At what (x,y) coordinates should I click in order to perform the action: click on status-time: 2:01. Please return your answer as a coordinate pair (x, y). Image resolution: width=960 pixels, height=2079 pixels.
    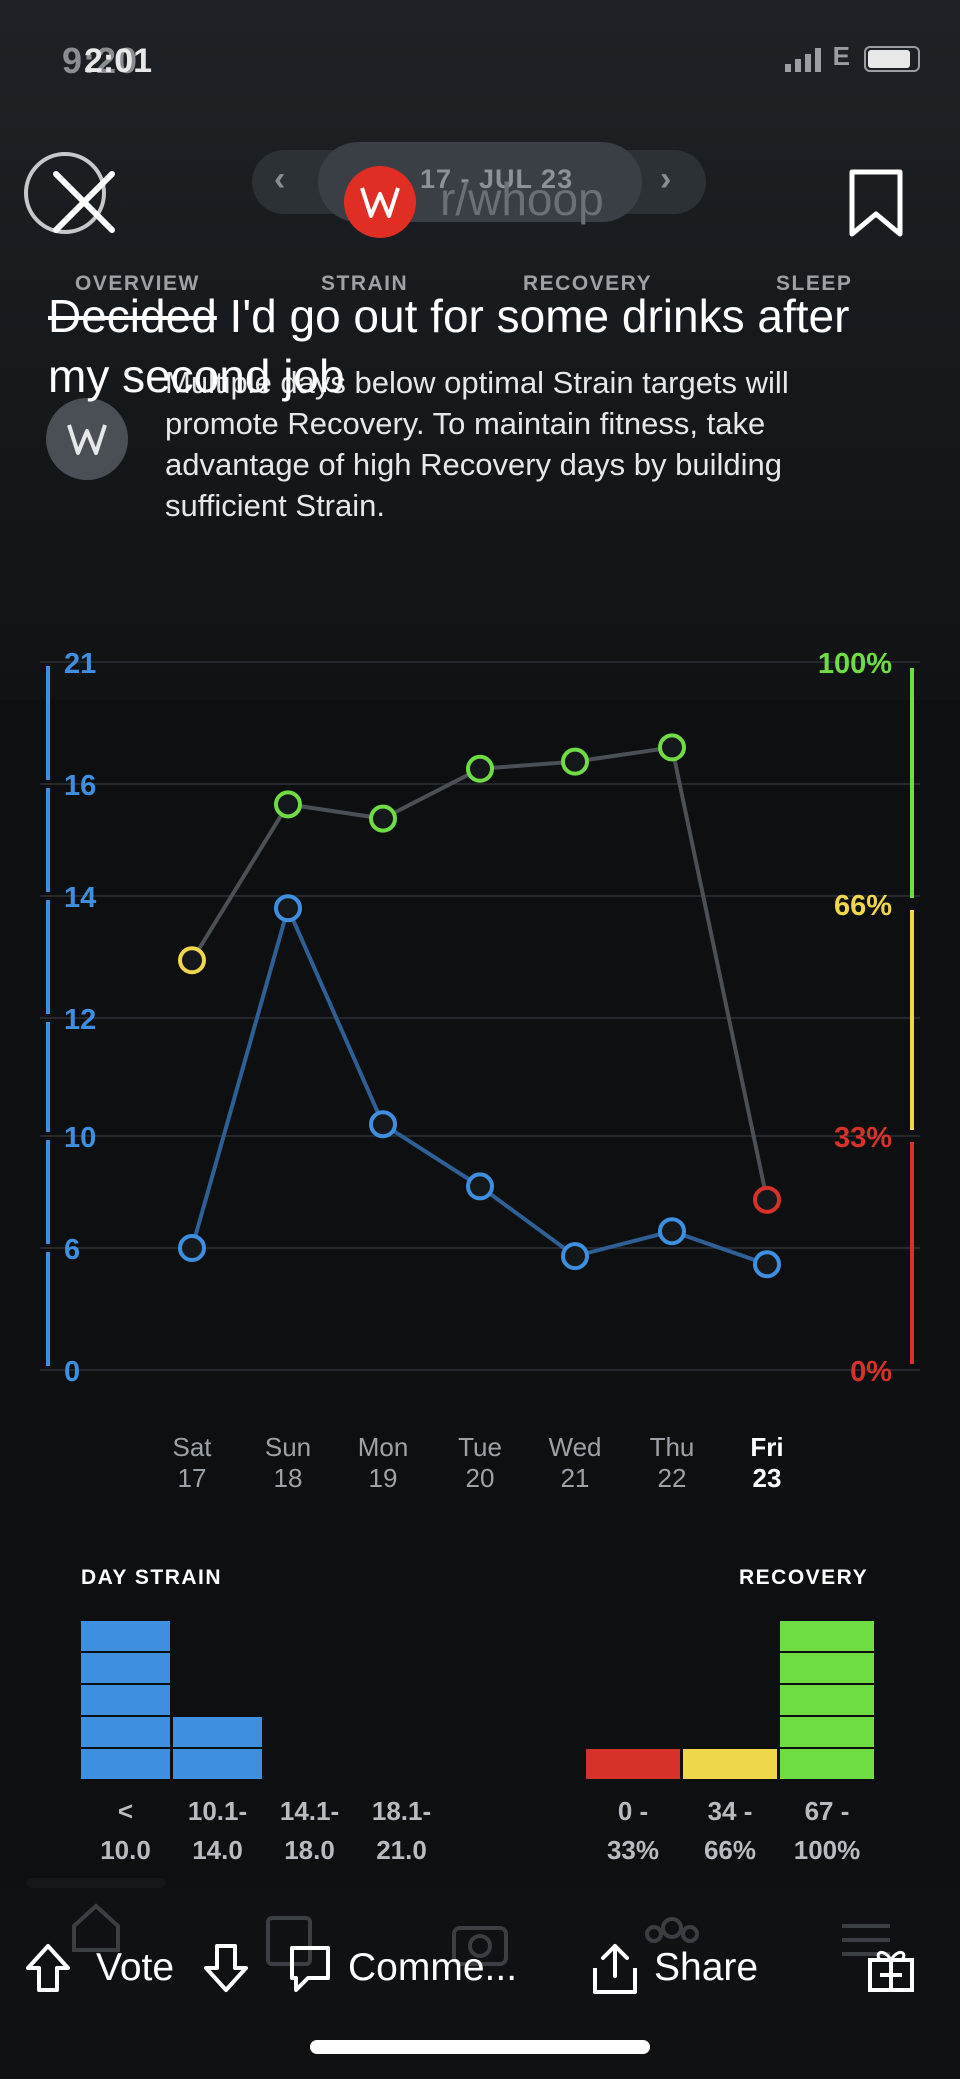
    Looking at the image, I should click on (118, 61).